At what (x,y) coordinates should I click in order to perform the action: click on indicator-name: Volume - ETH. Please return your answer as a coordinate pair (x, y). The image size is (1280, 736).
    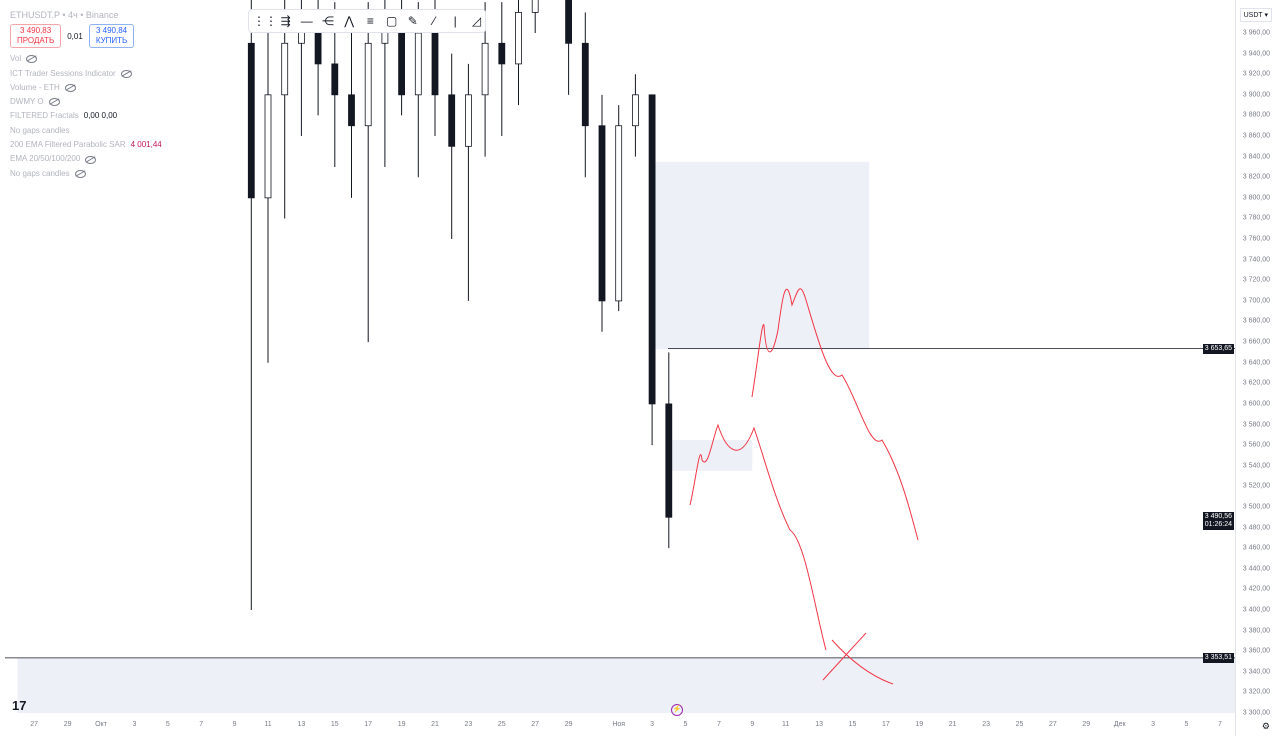
    Looking at the image, I should click on (35, 87).